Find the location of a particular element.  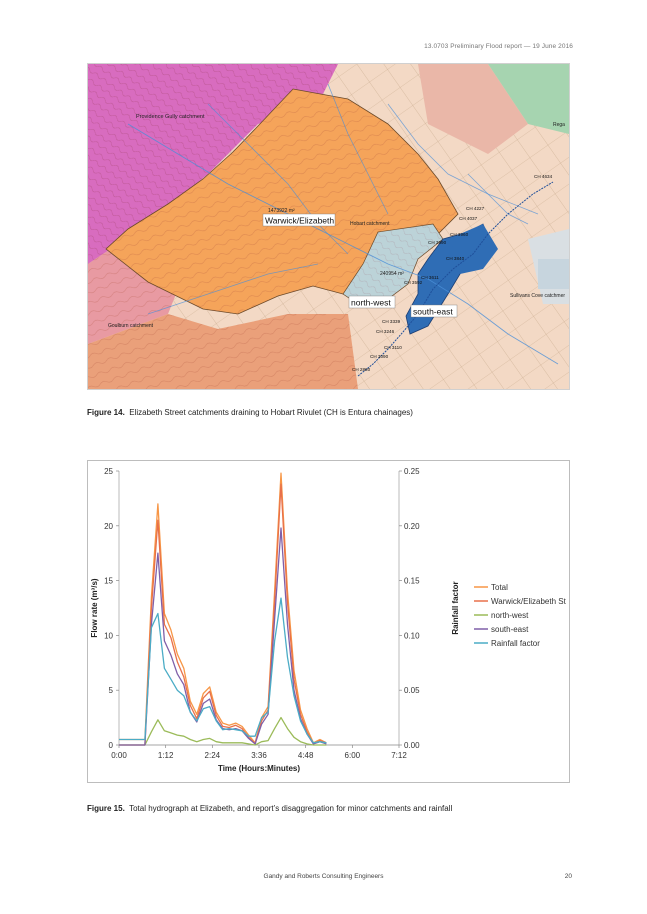

map-label-area1: 1473922 m² is located at coordinates (281, 211).